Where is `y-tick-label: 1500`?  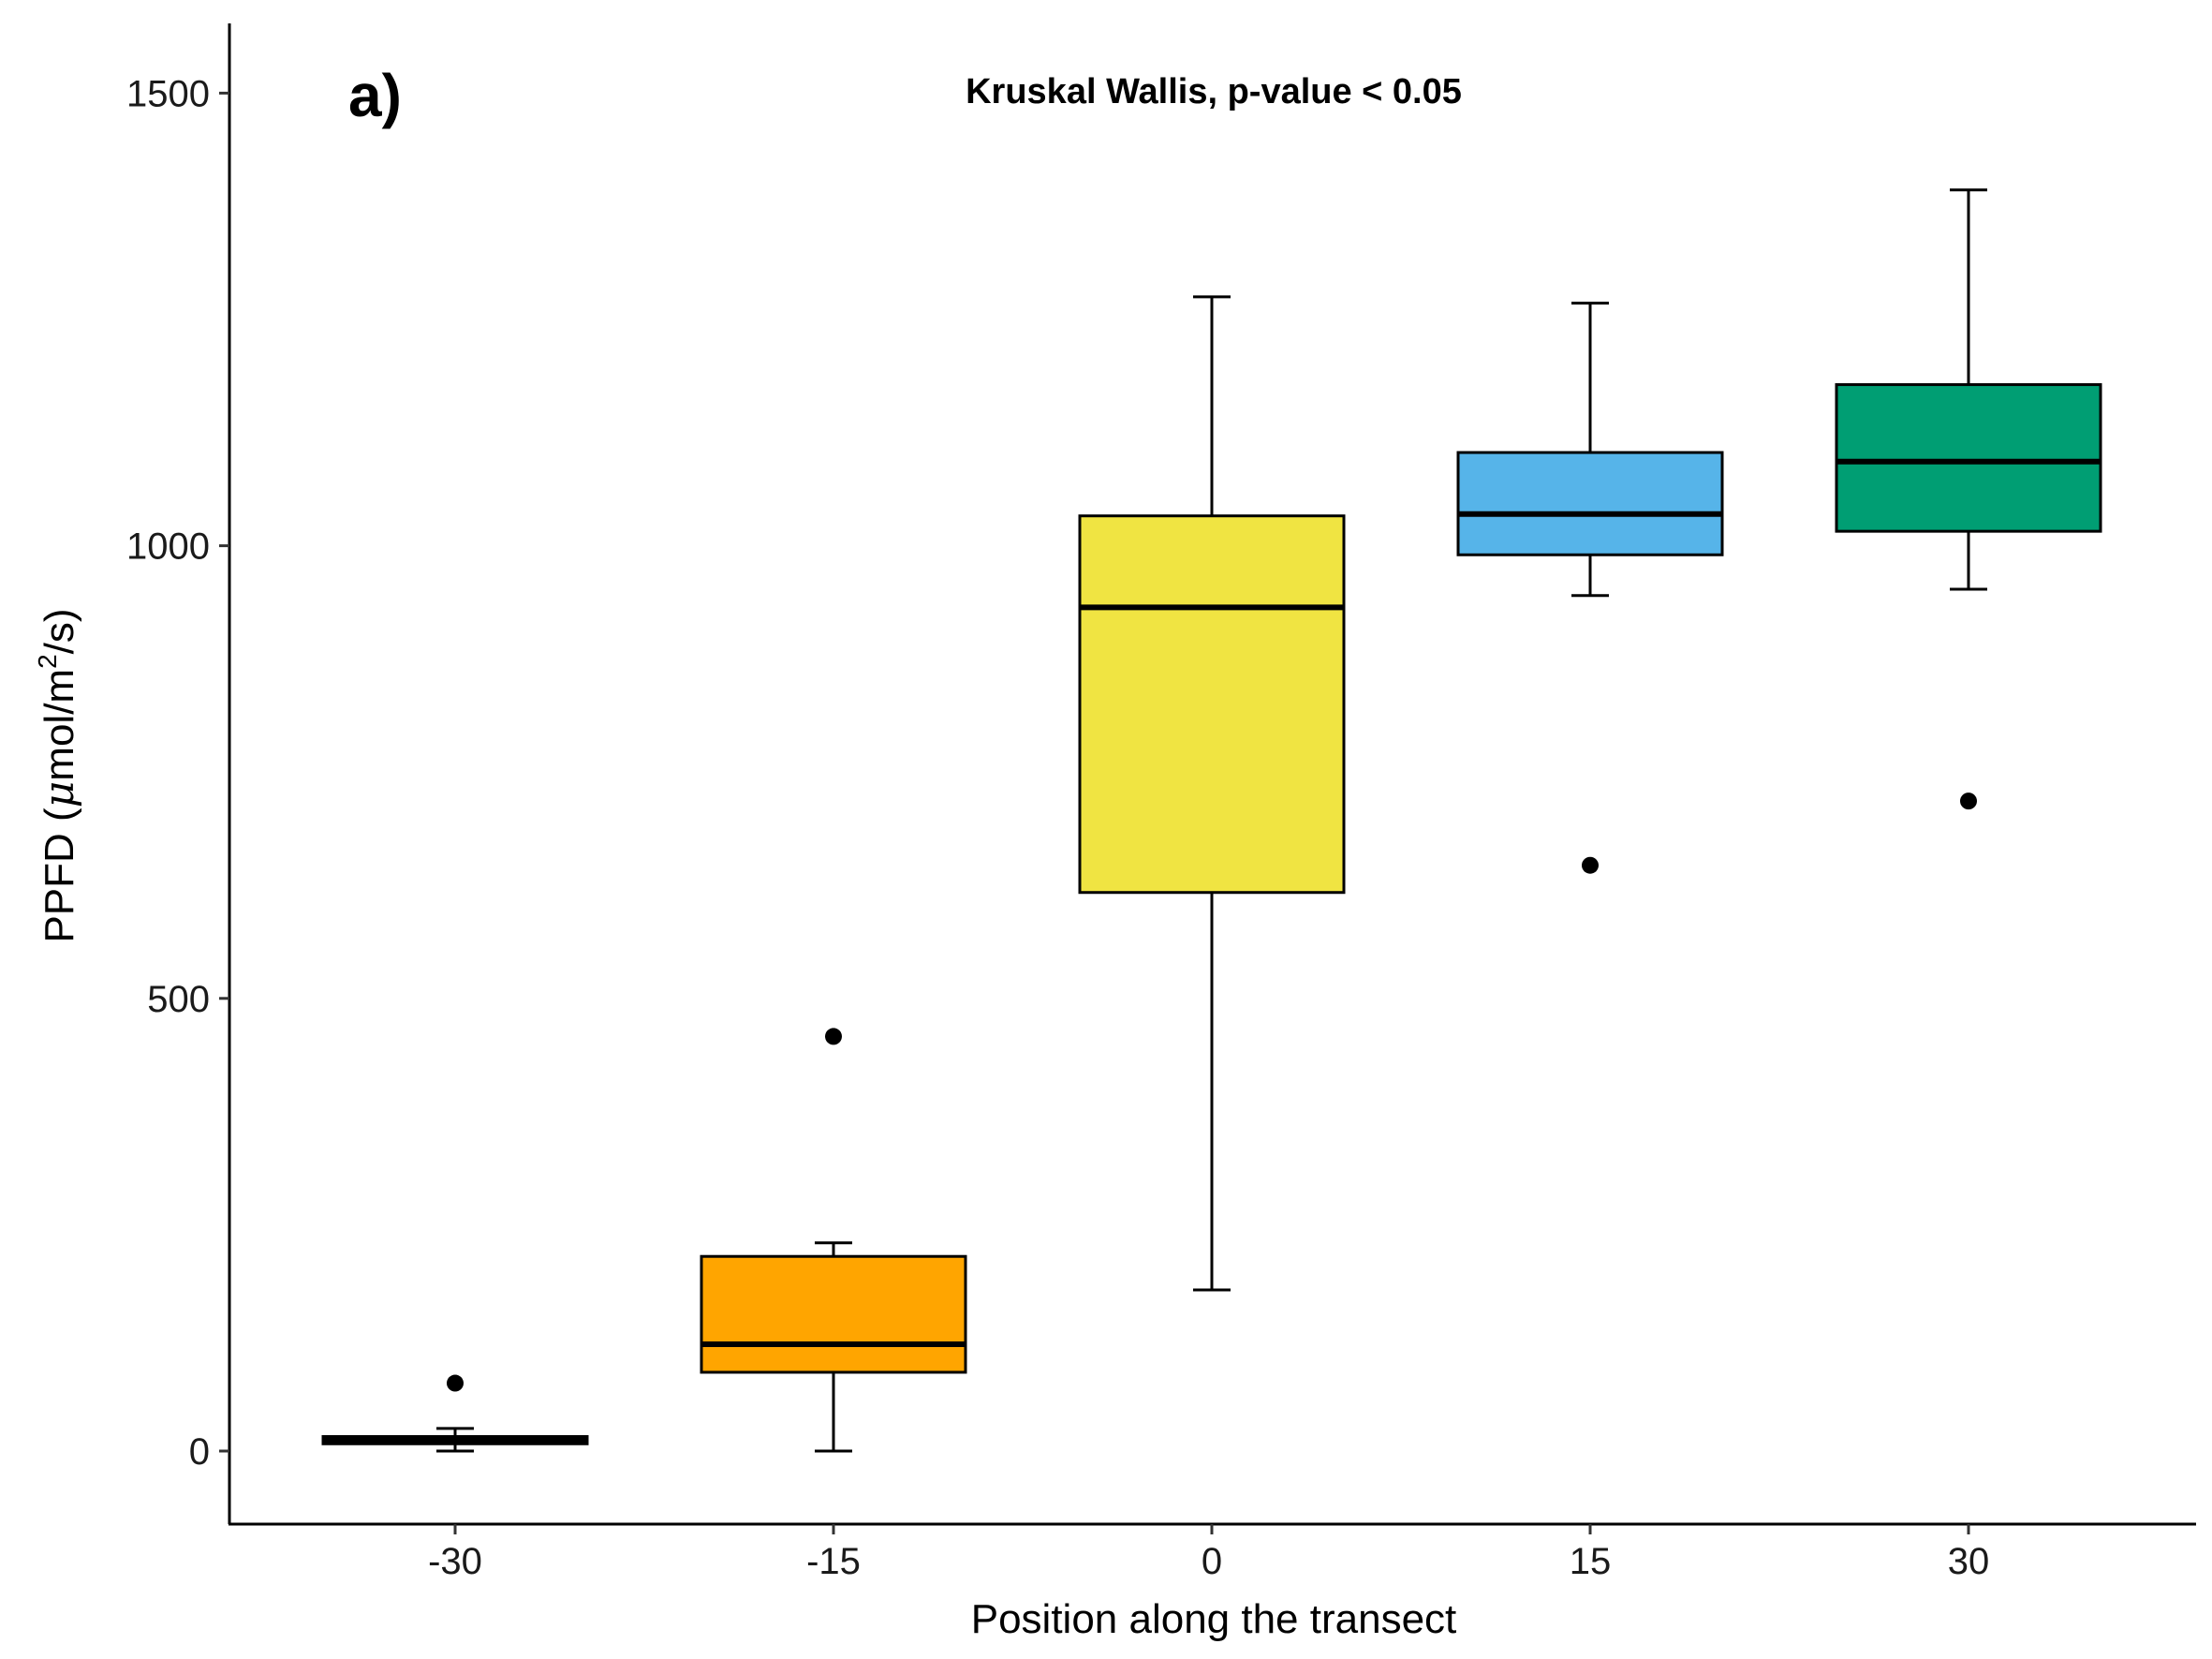 y-tick-label: 1500 is located at coordinates (168, 94).